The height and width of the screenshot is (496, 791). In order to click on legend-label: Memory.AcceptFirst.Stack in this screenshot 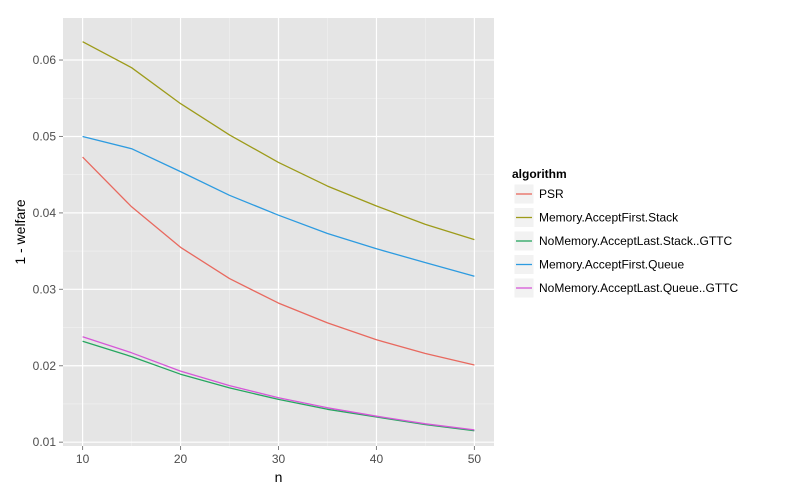, I will do `click(609, 218)`.